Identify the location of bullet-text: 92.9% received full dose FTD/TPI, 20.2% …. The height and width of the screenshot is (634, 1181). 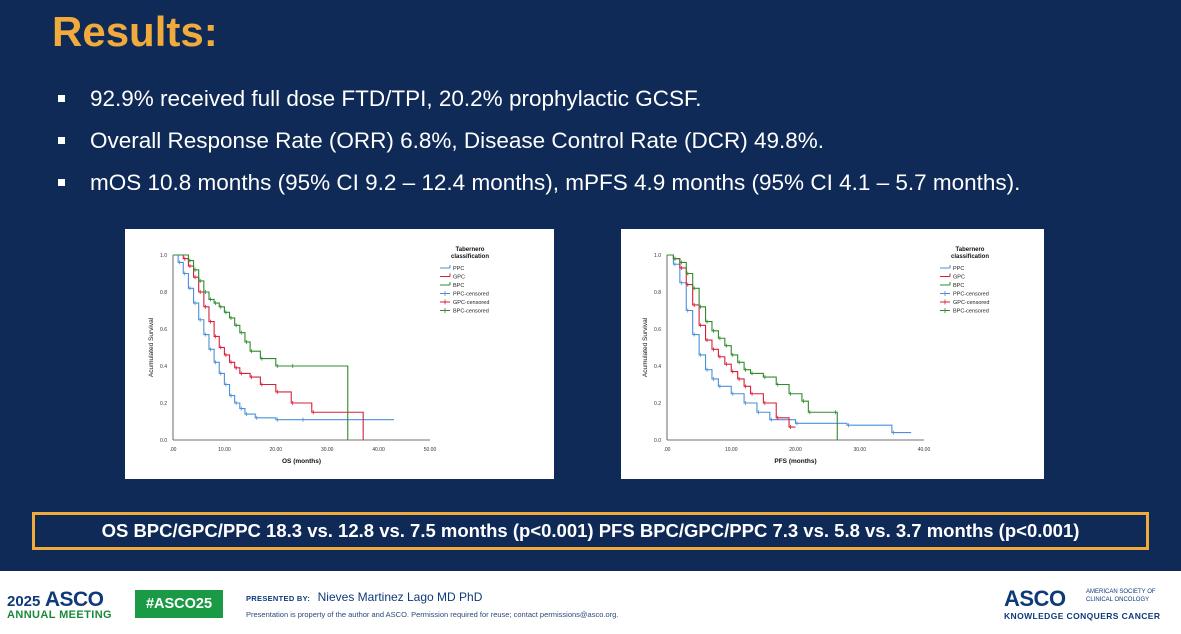
(396, 98).